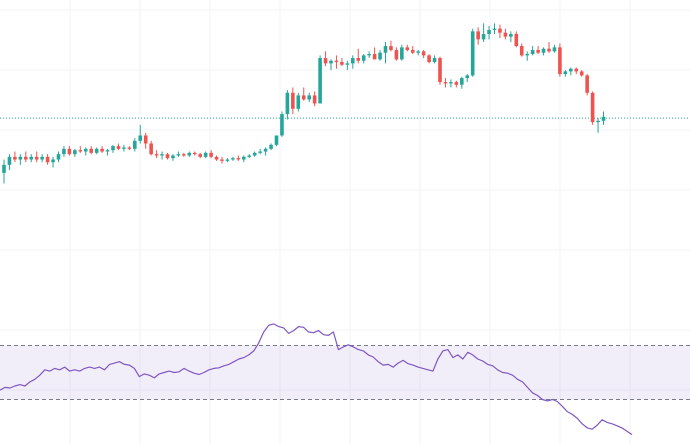 The width and height of the screenshot is (690, 445). Describe the element at coordinates (345, 372) in the screenshot. I see `rsi-band` at that location.